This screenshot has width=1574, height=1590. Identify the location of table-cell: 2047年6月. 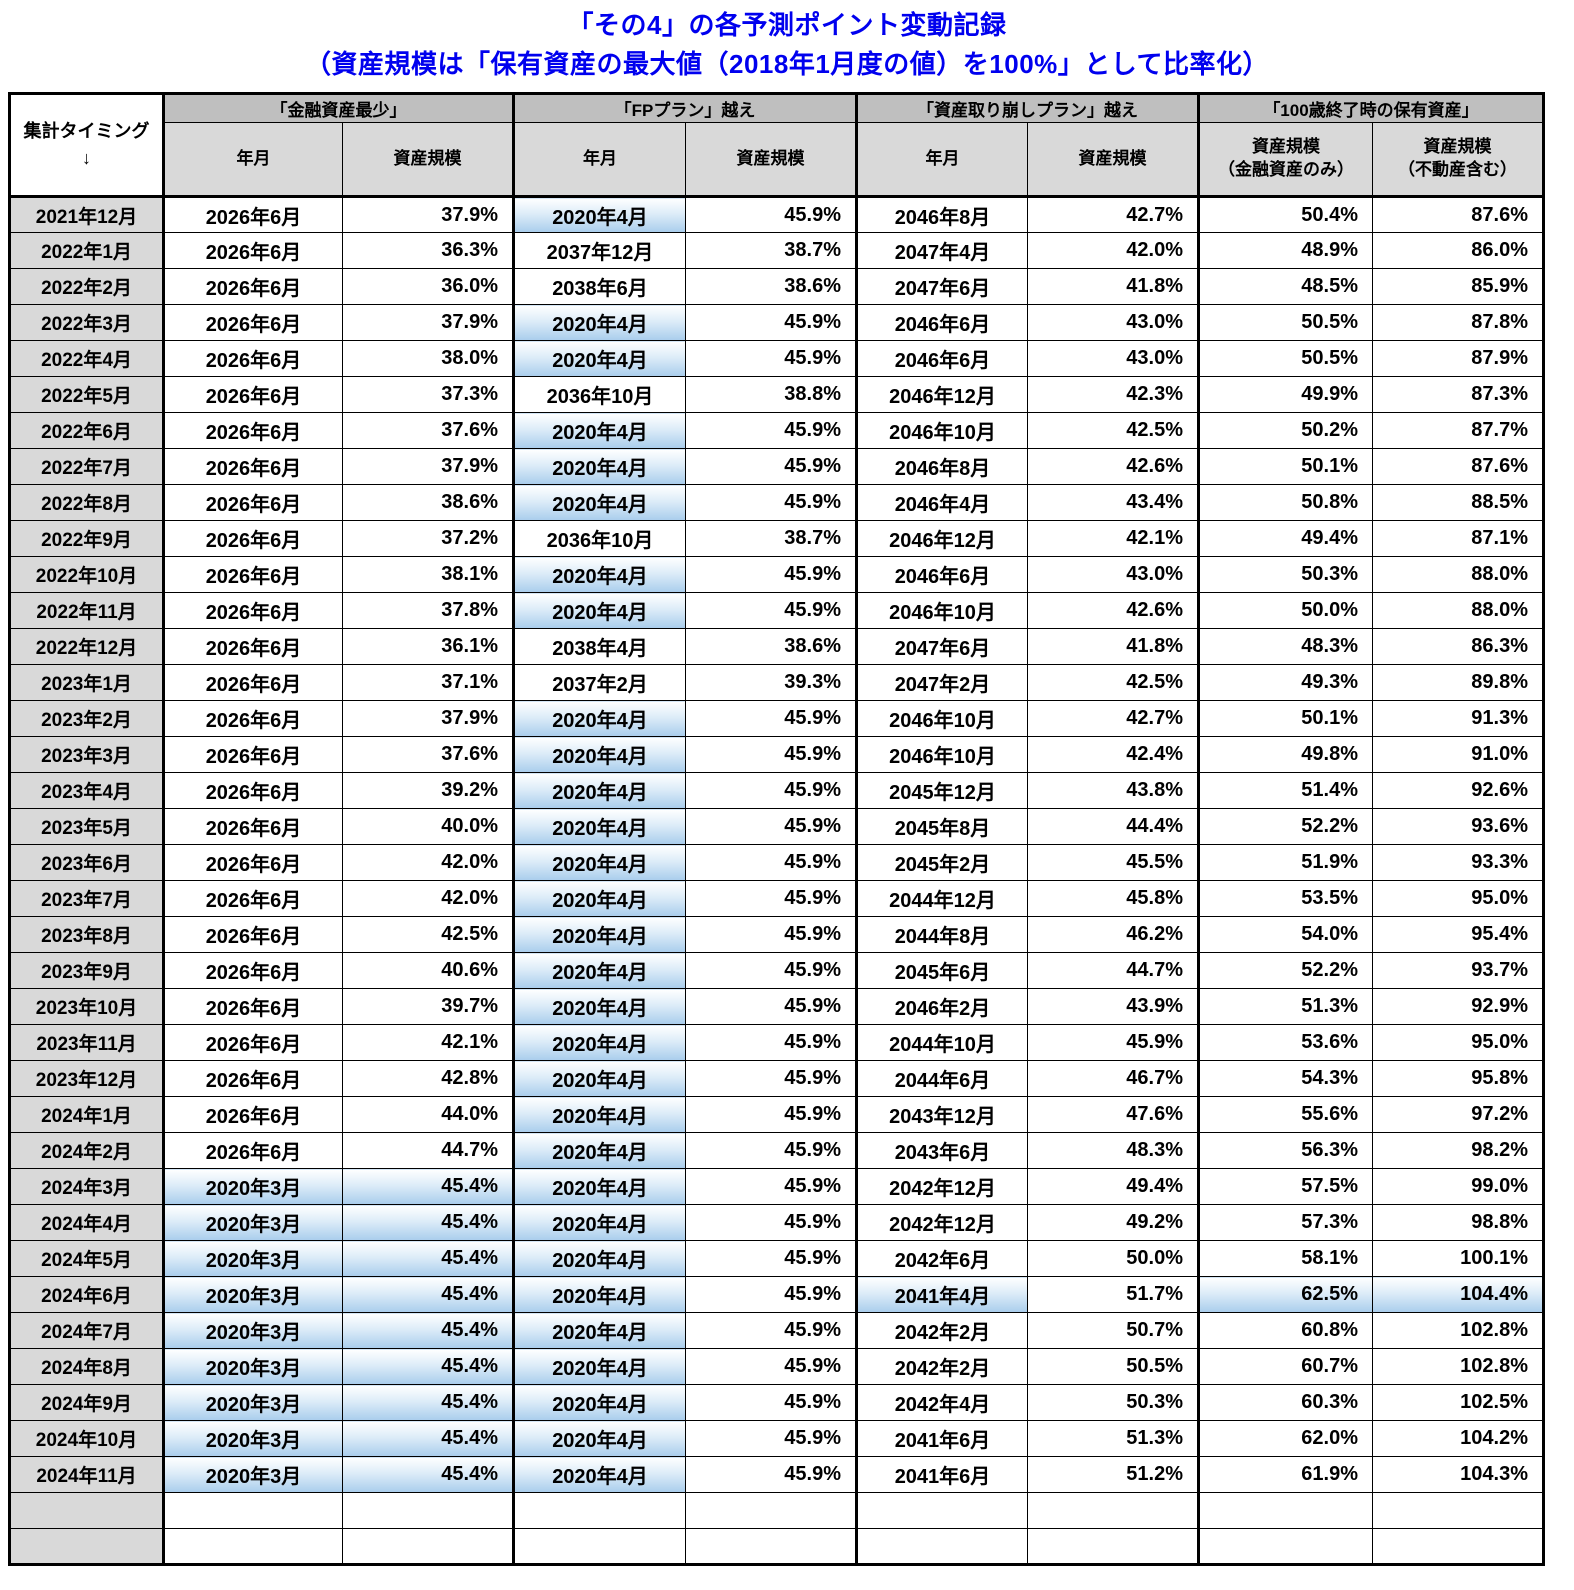
(941, 286).